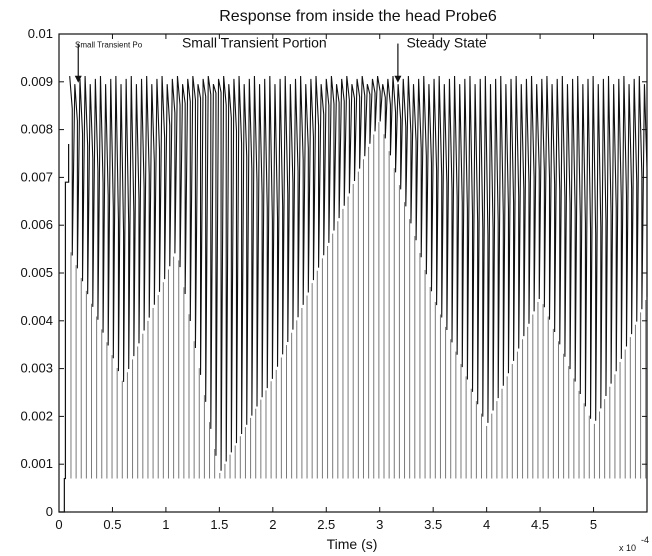  Describe the element at coordinates (40, 33) in the screenshot. I see `y-tick-label: 0.01` at that location.